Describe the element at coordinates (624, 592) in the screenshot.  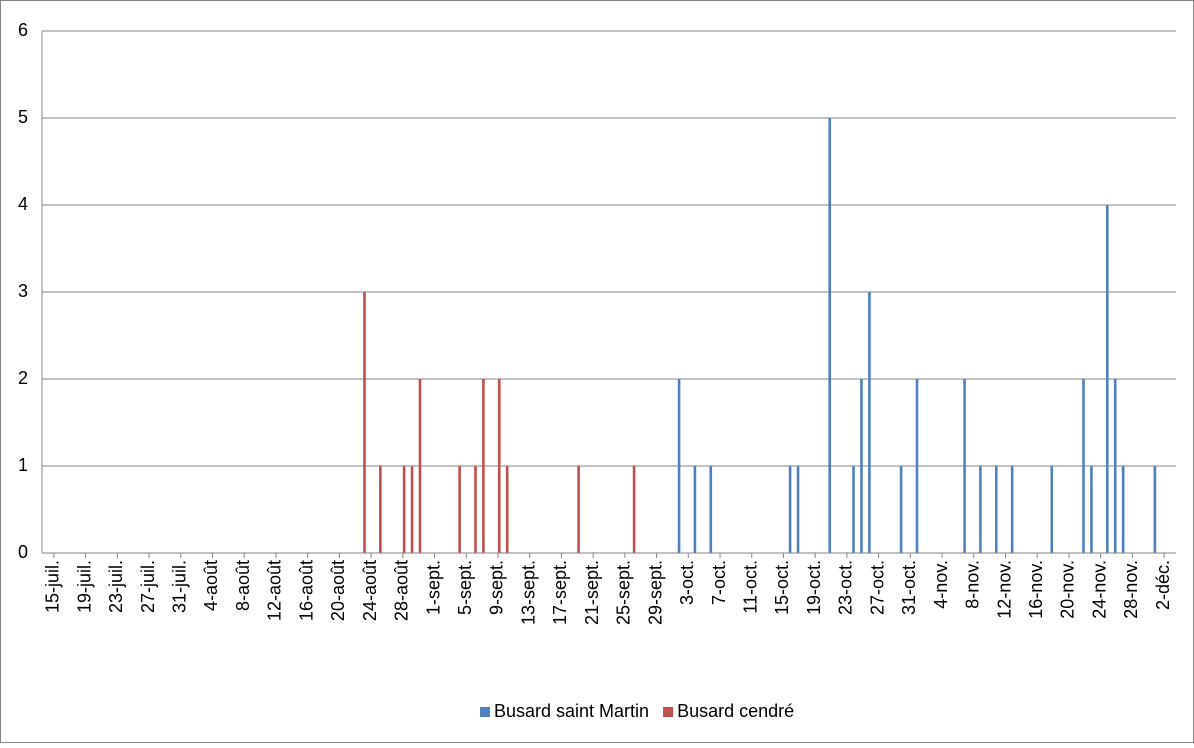
I see `x-tick-label: 25-sept.` at that location.